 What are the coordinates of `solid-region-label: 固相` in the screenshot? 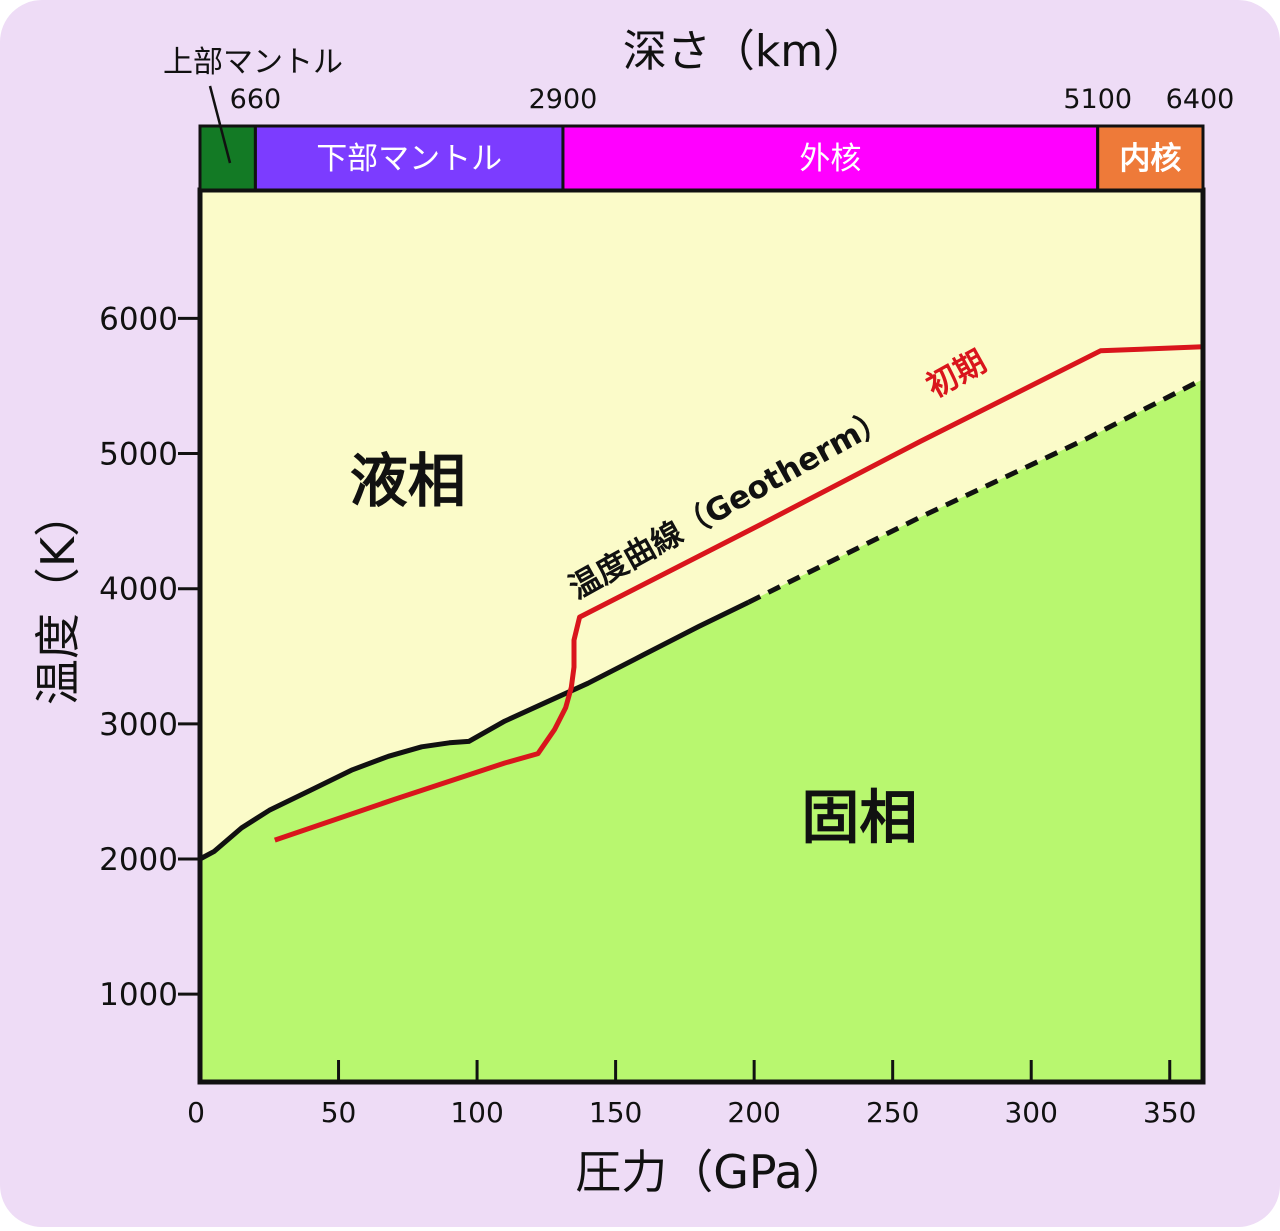 It's located at (859, 817).